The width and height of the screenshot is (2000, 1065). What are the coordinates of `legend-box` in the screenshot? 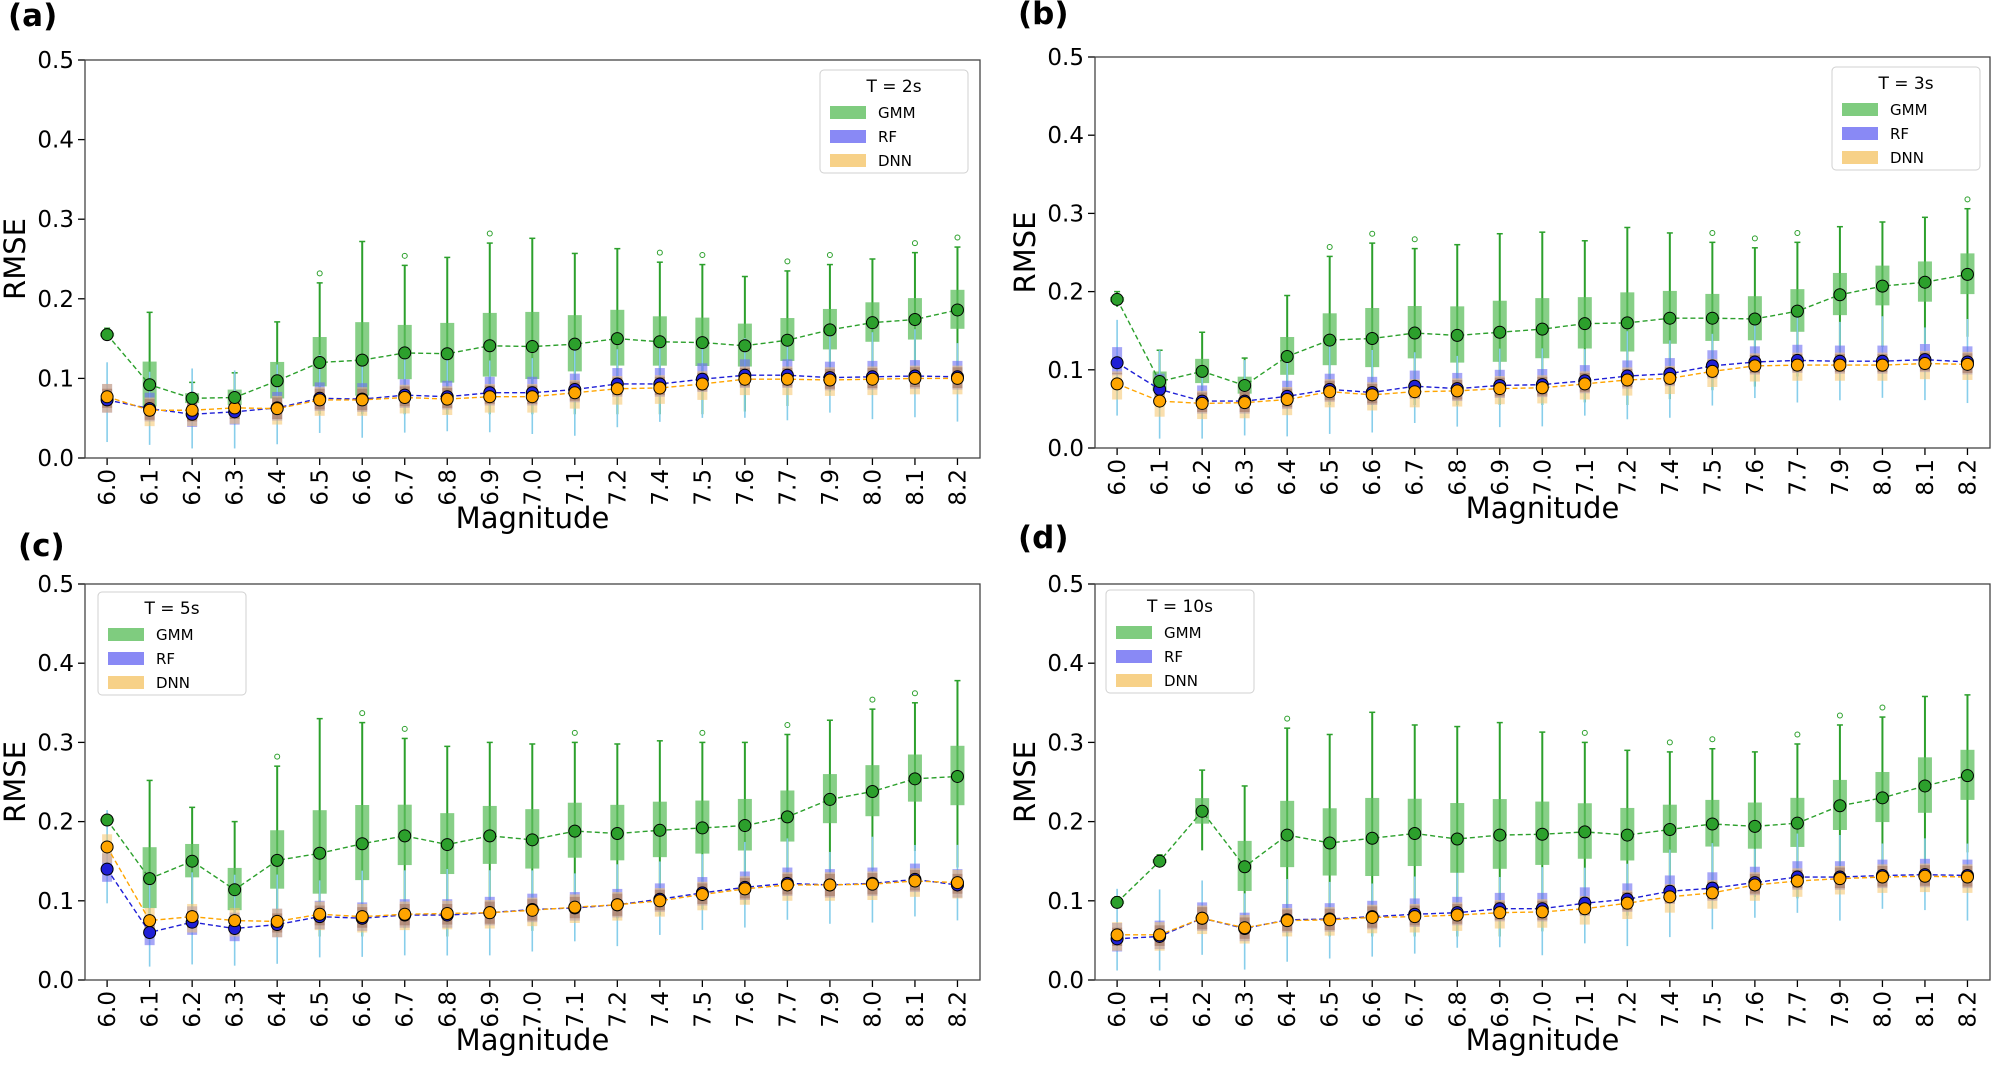 It's located at (172, 643).